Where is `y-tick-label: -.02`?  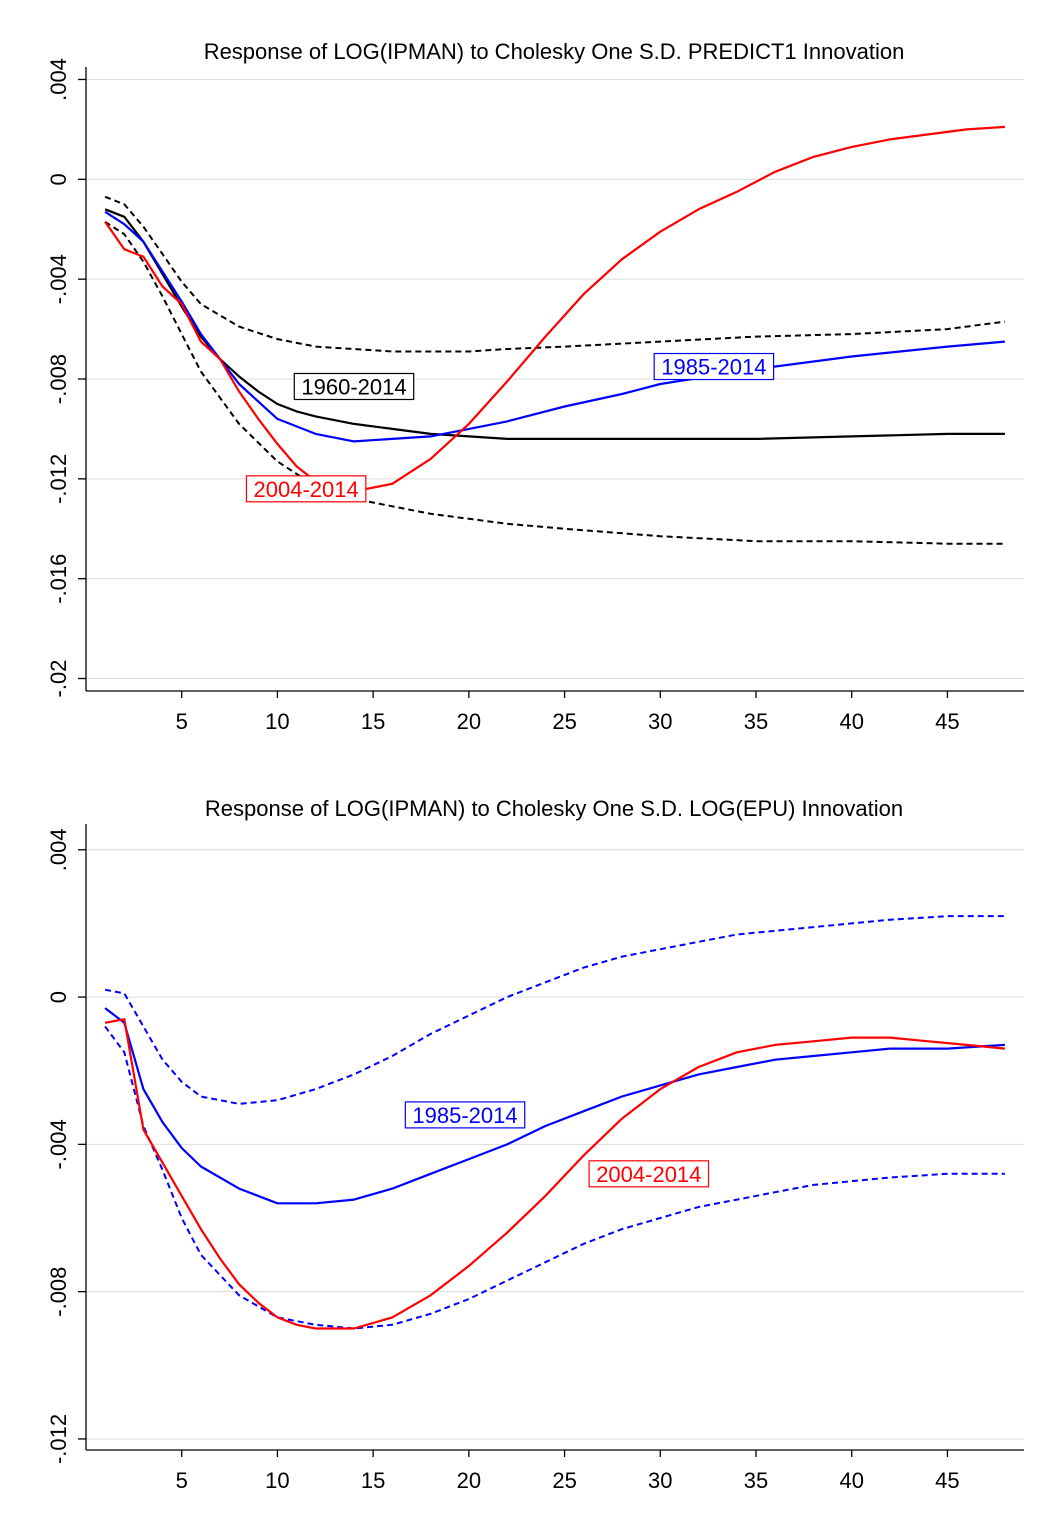 y-tick-label: -.02 is located at coordinates (58, 679).